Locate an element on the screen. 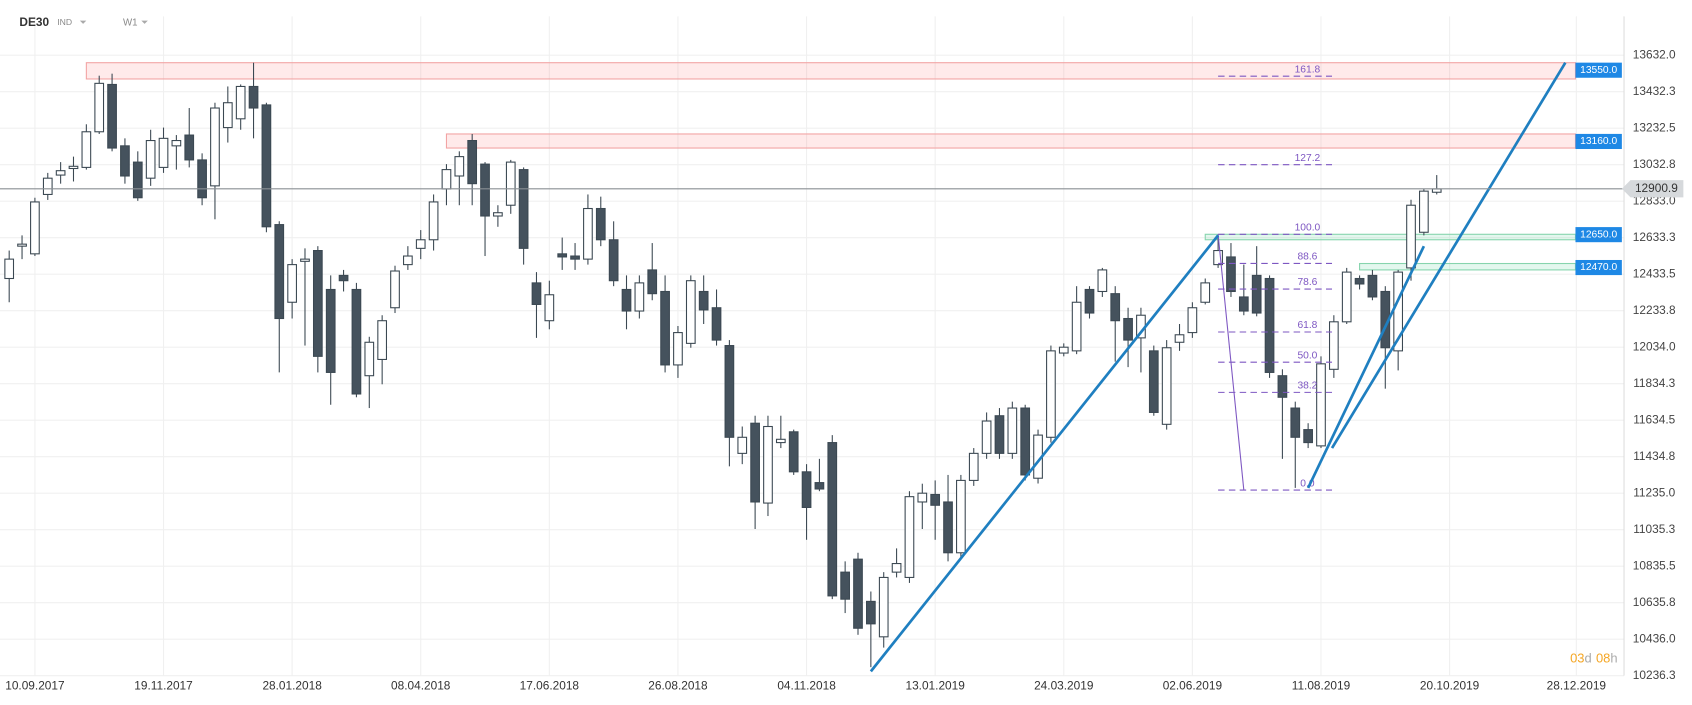 The height and width of the screenshot is (705, 1692). x-tick-label: 10.09.2017 is located at coordinates (34, 686).